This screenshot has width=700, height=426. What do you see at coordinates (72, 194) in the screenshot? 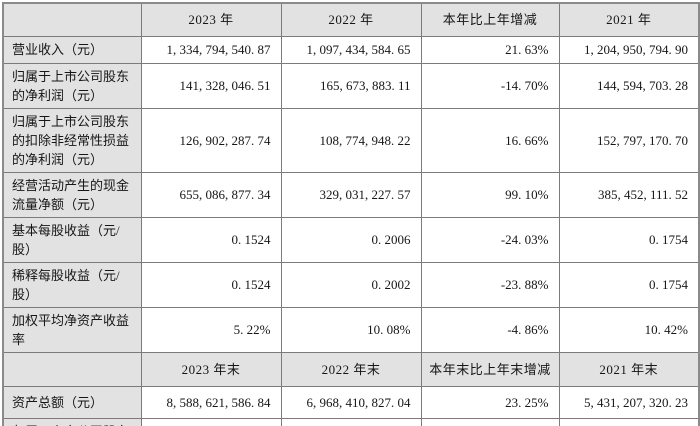
I see `row-label: 经营活动产生的现金流量净额（元）` at bounding box center [72, 194].